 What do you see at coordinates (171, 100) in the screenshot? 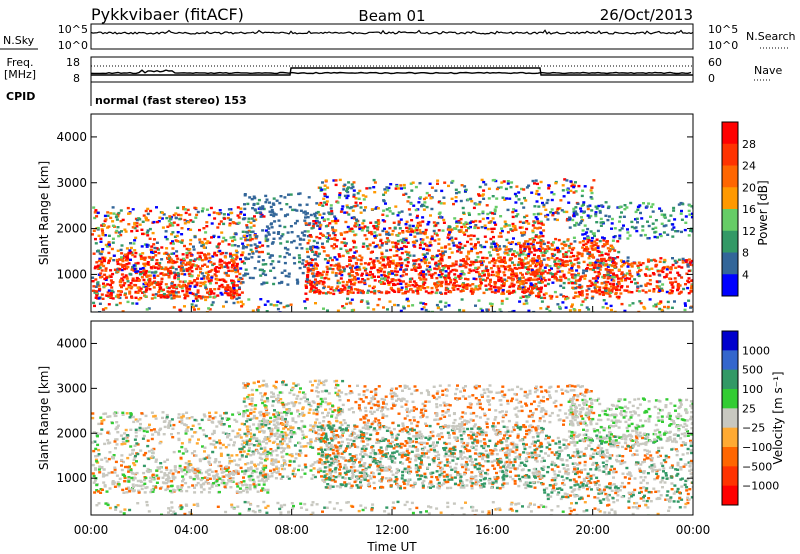
I see `cpid-text: normal (fast stereo) 153` at bounding box center [171, 100].